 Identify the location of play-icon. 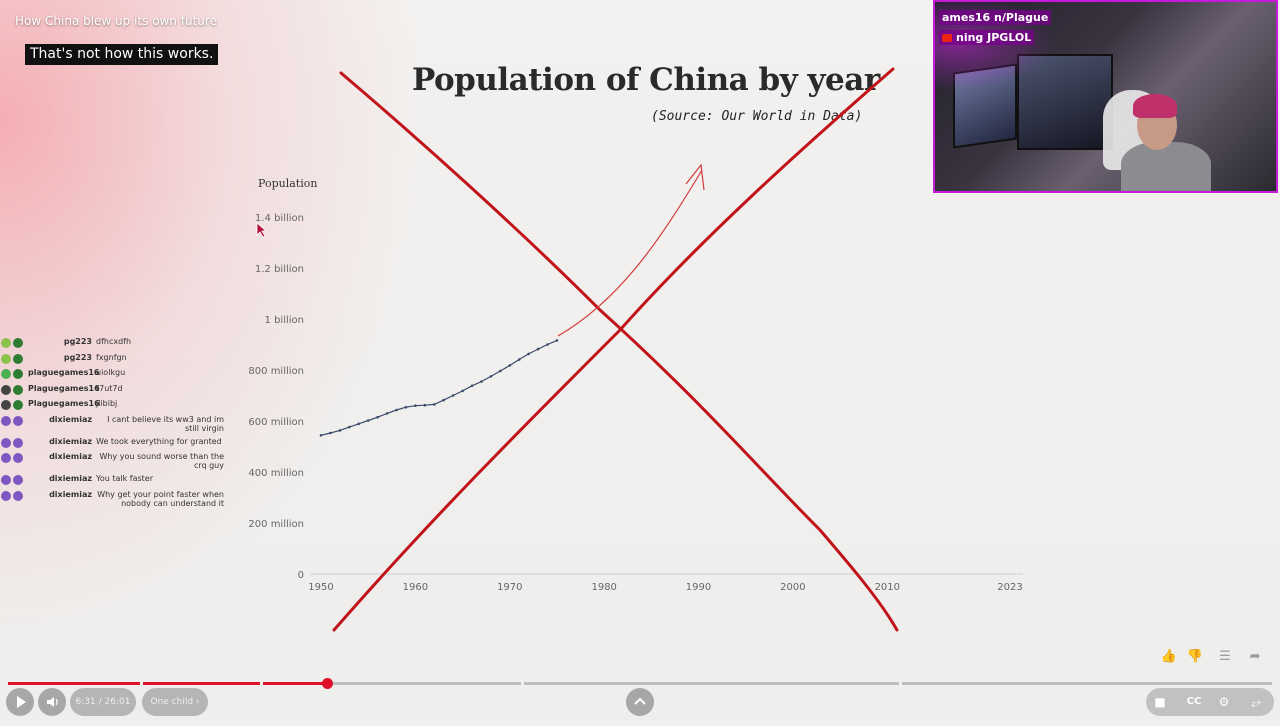
(21, 702).